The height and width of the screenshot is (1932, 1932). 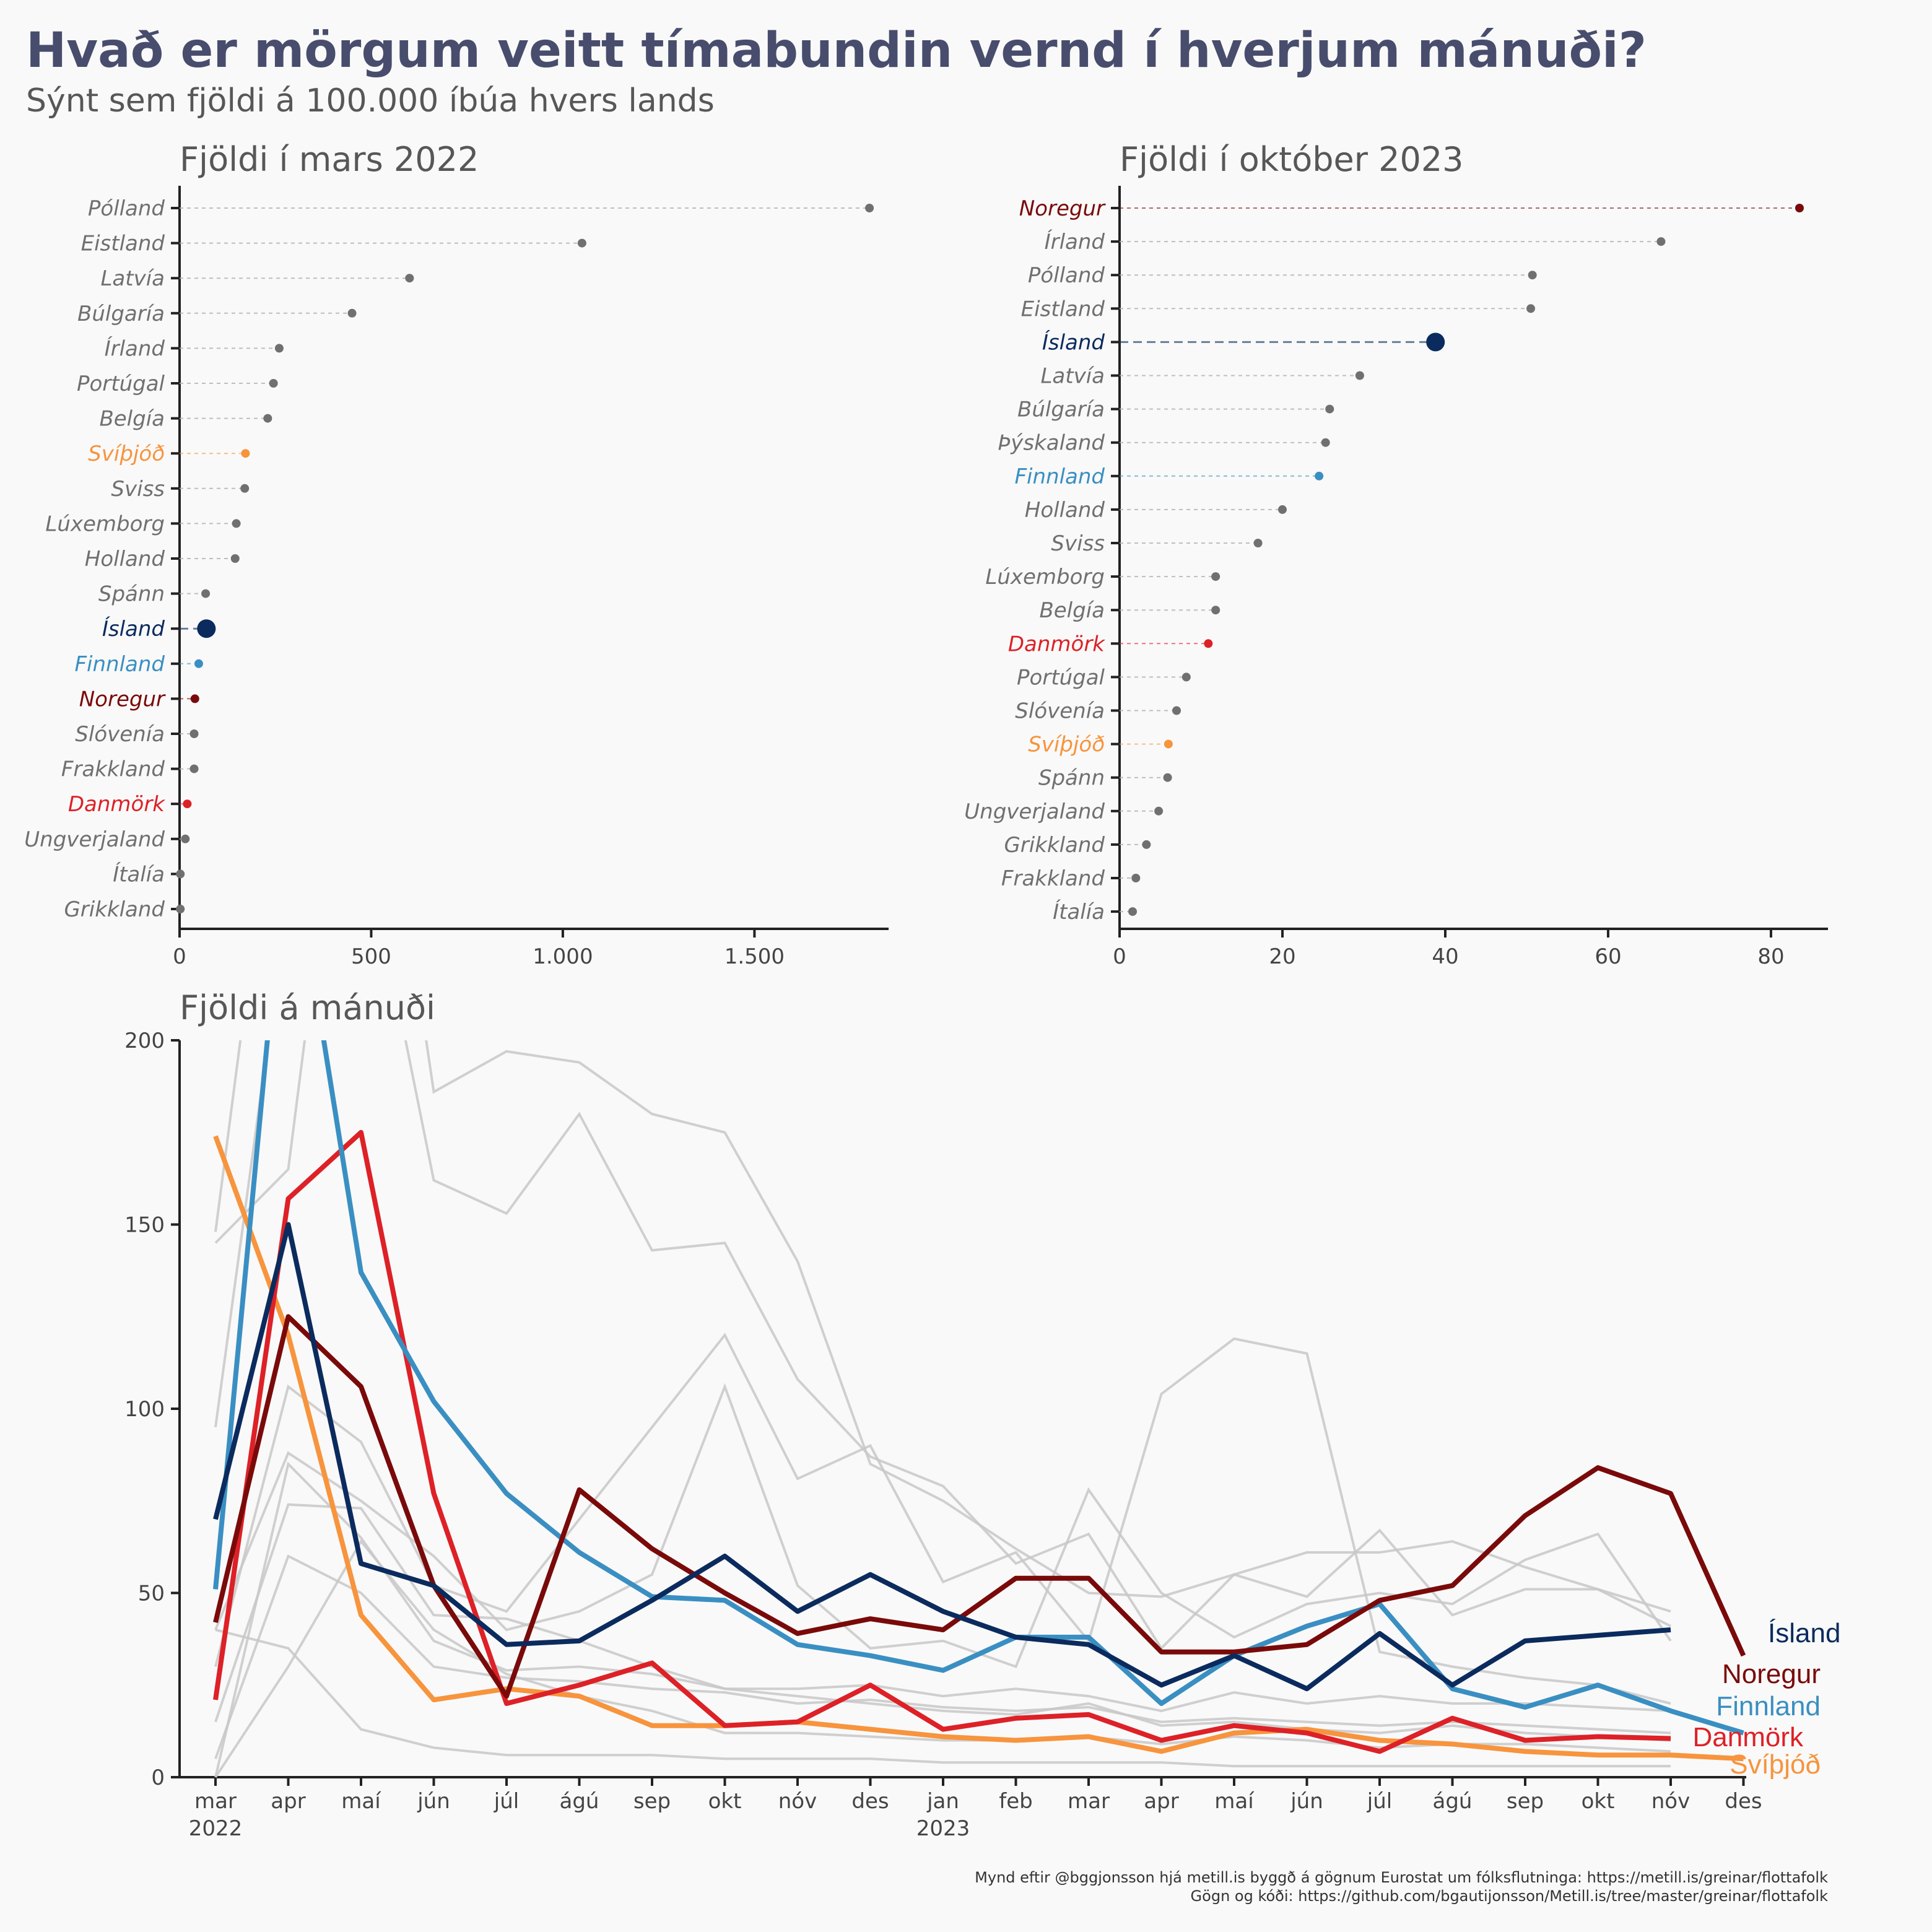 I want to click on series-end-label-svithjod: Svíþjóð, so click(x=1775, y=1765).